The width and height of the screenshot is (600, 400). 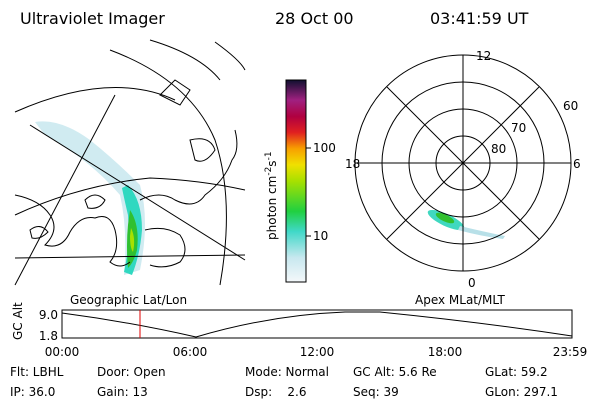 What do you see at coordinates (577, 164) in the screenshot?
I see `mlt-label: 6` at bounding box center [577, 164].